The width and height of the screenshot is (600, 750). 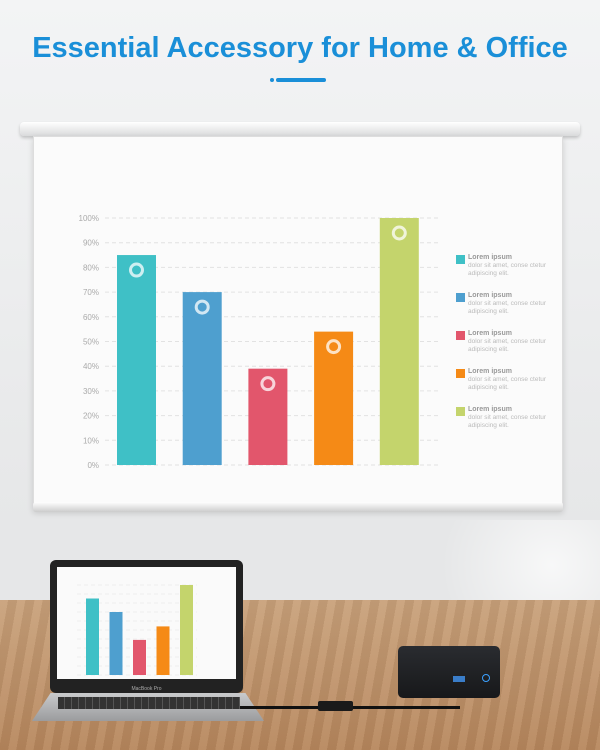 What do you see at coordinates (335, 706) in the screenshot?
I see `usb-adapter` at bounding box center [335, 706].